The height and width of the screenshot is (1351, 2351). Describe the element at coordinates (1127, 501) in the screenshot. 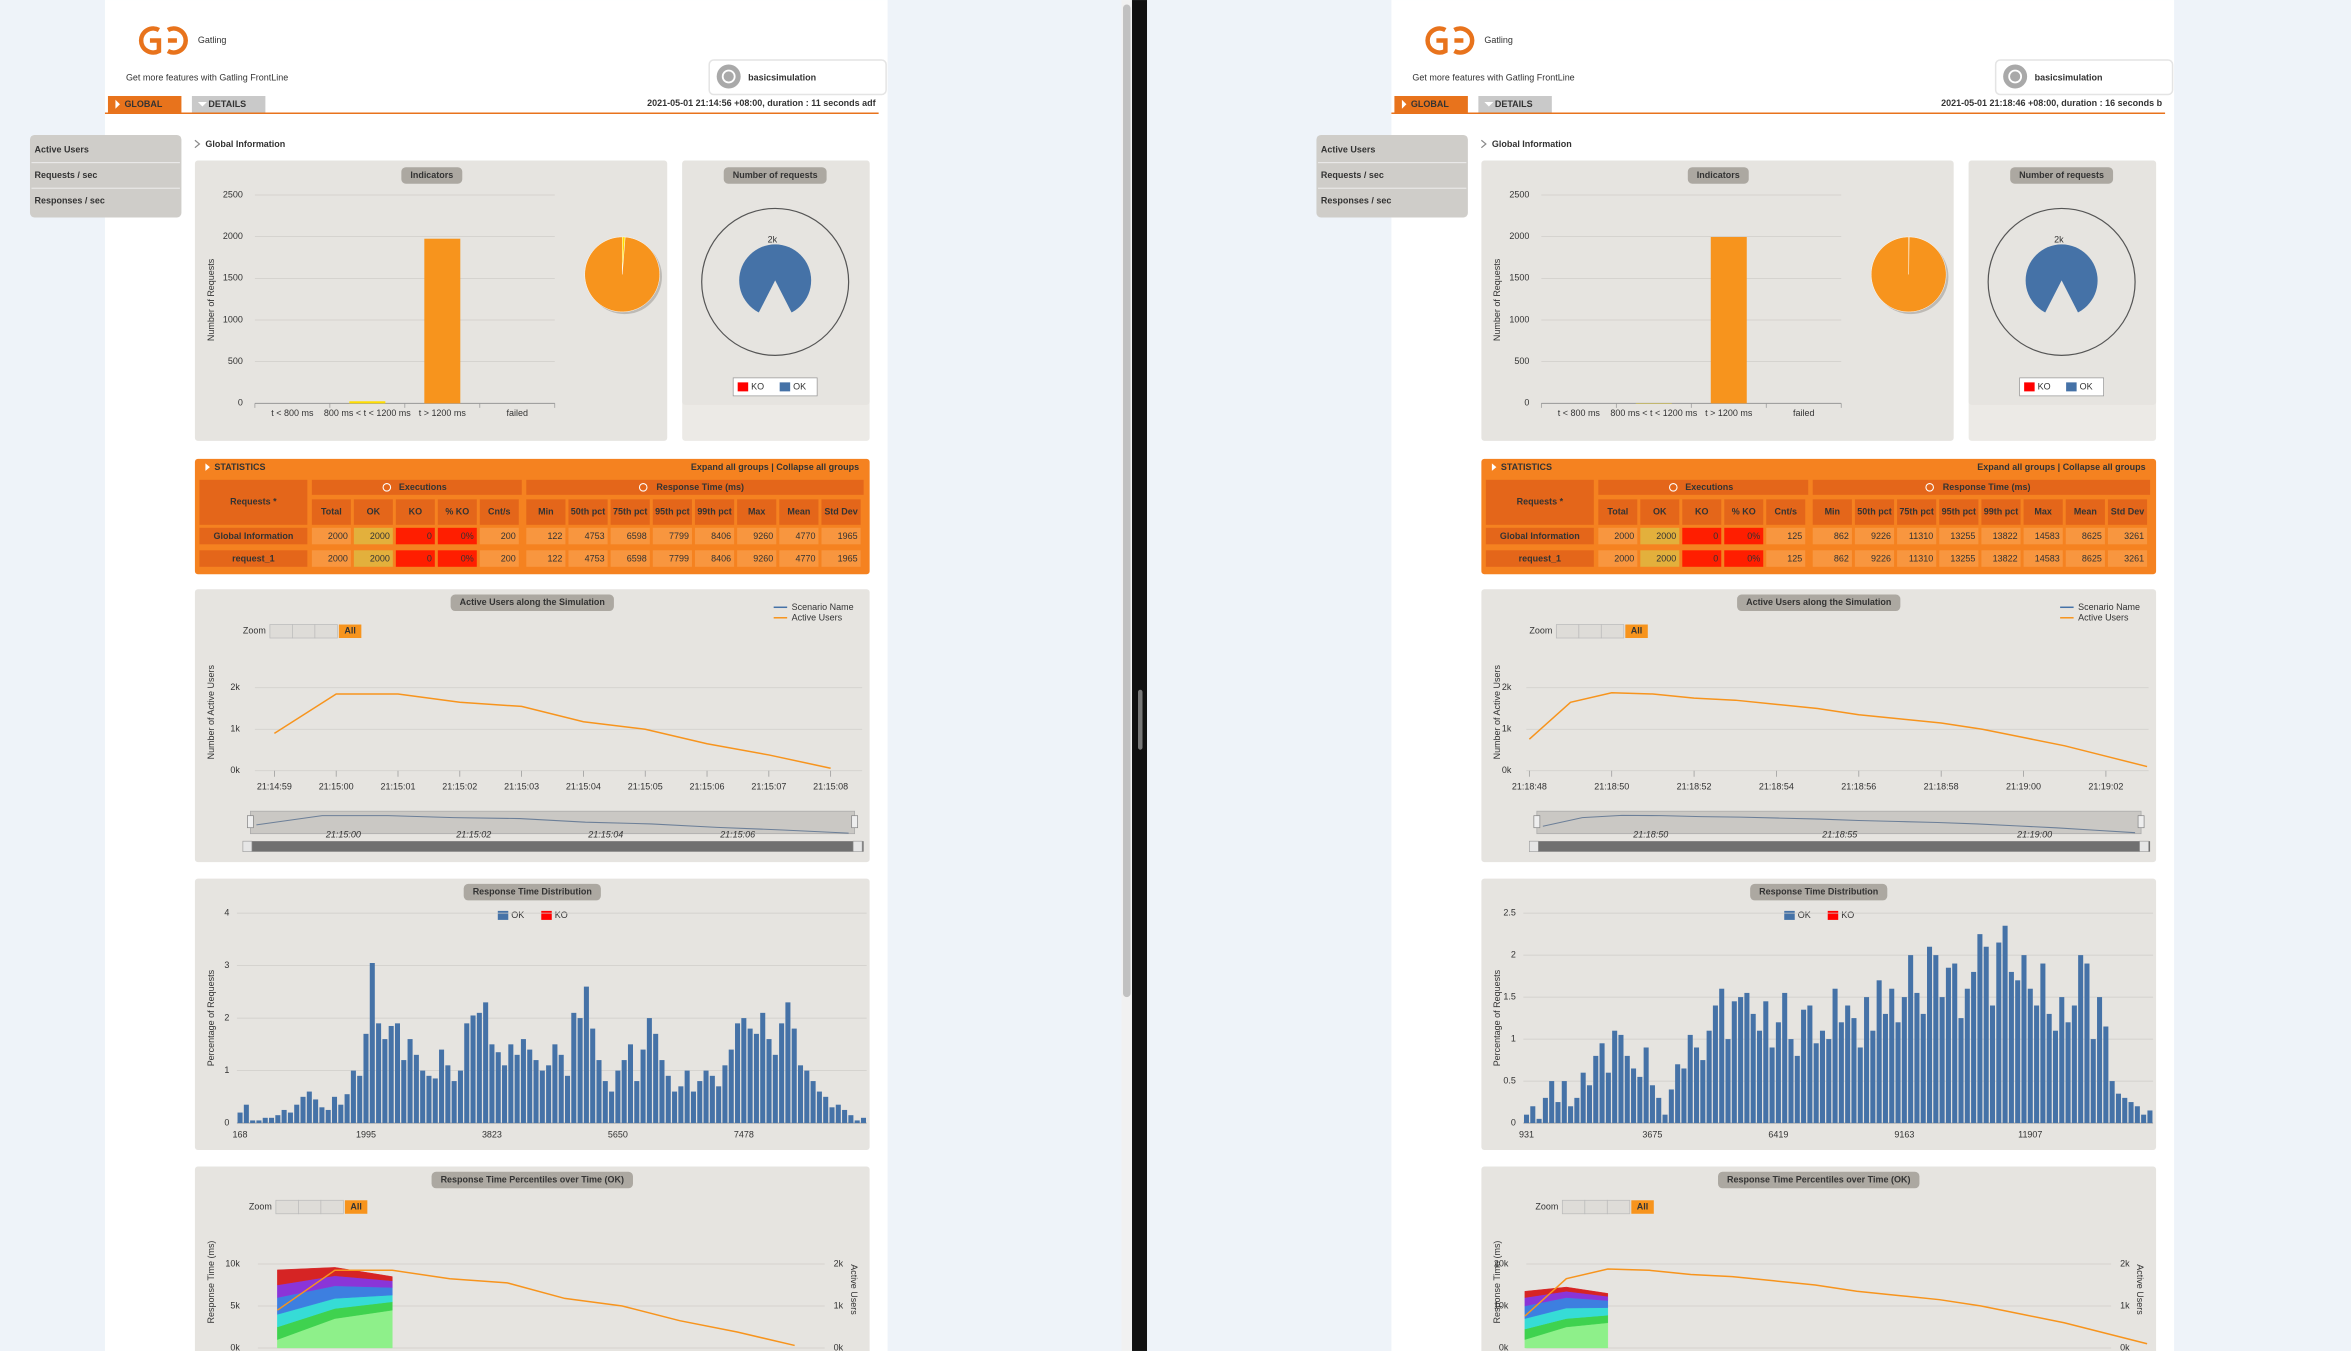

I see `scrollbar-thumb` at that location.